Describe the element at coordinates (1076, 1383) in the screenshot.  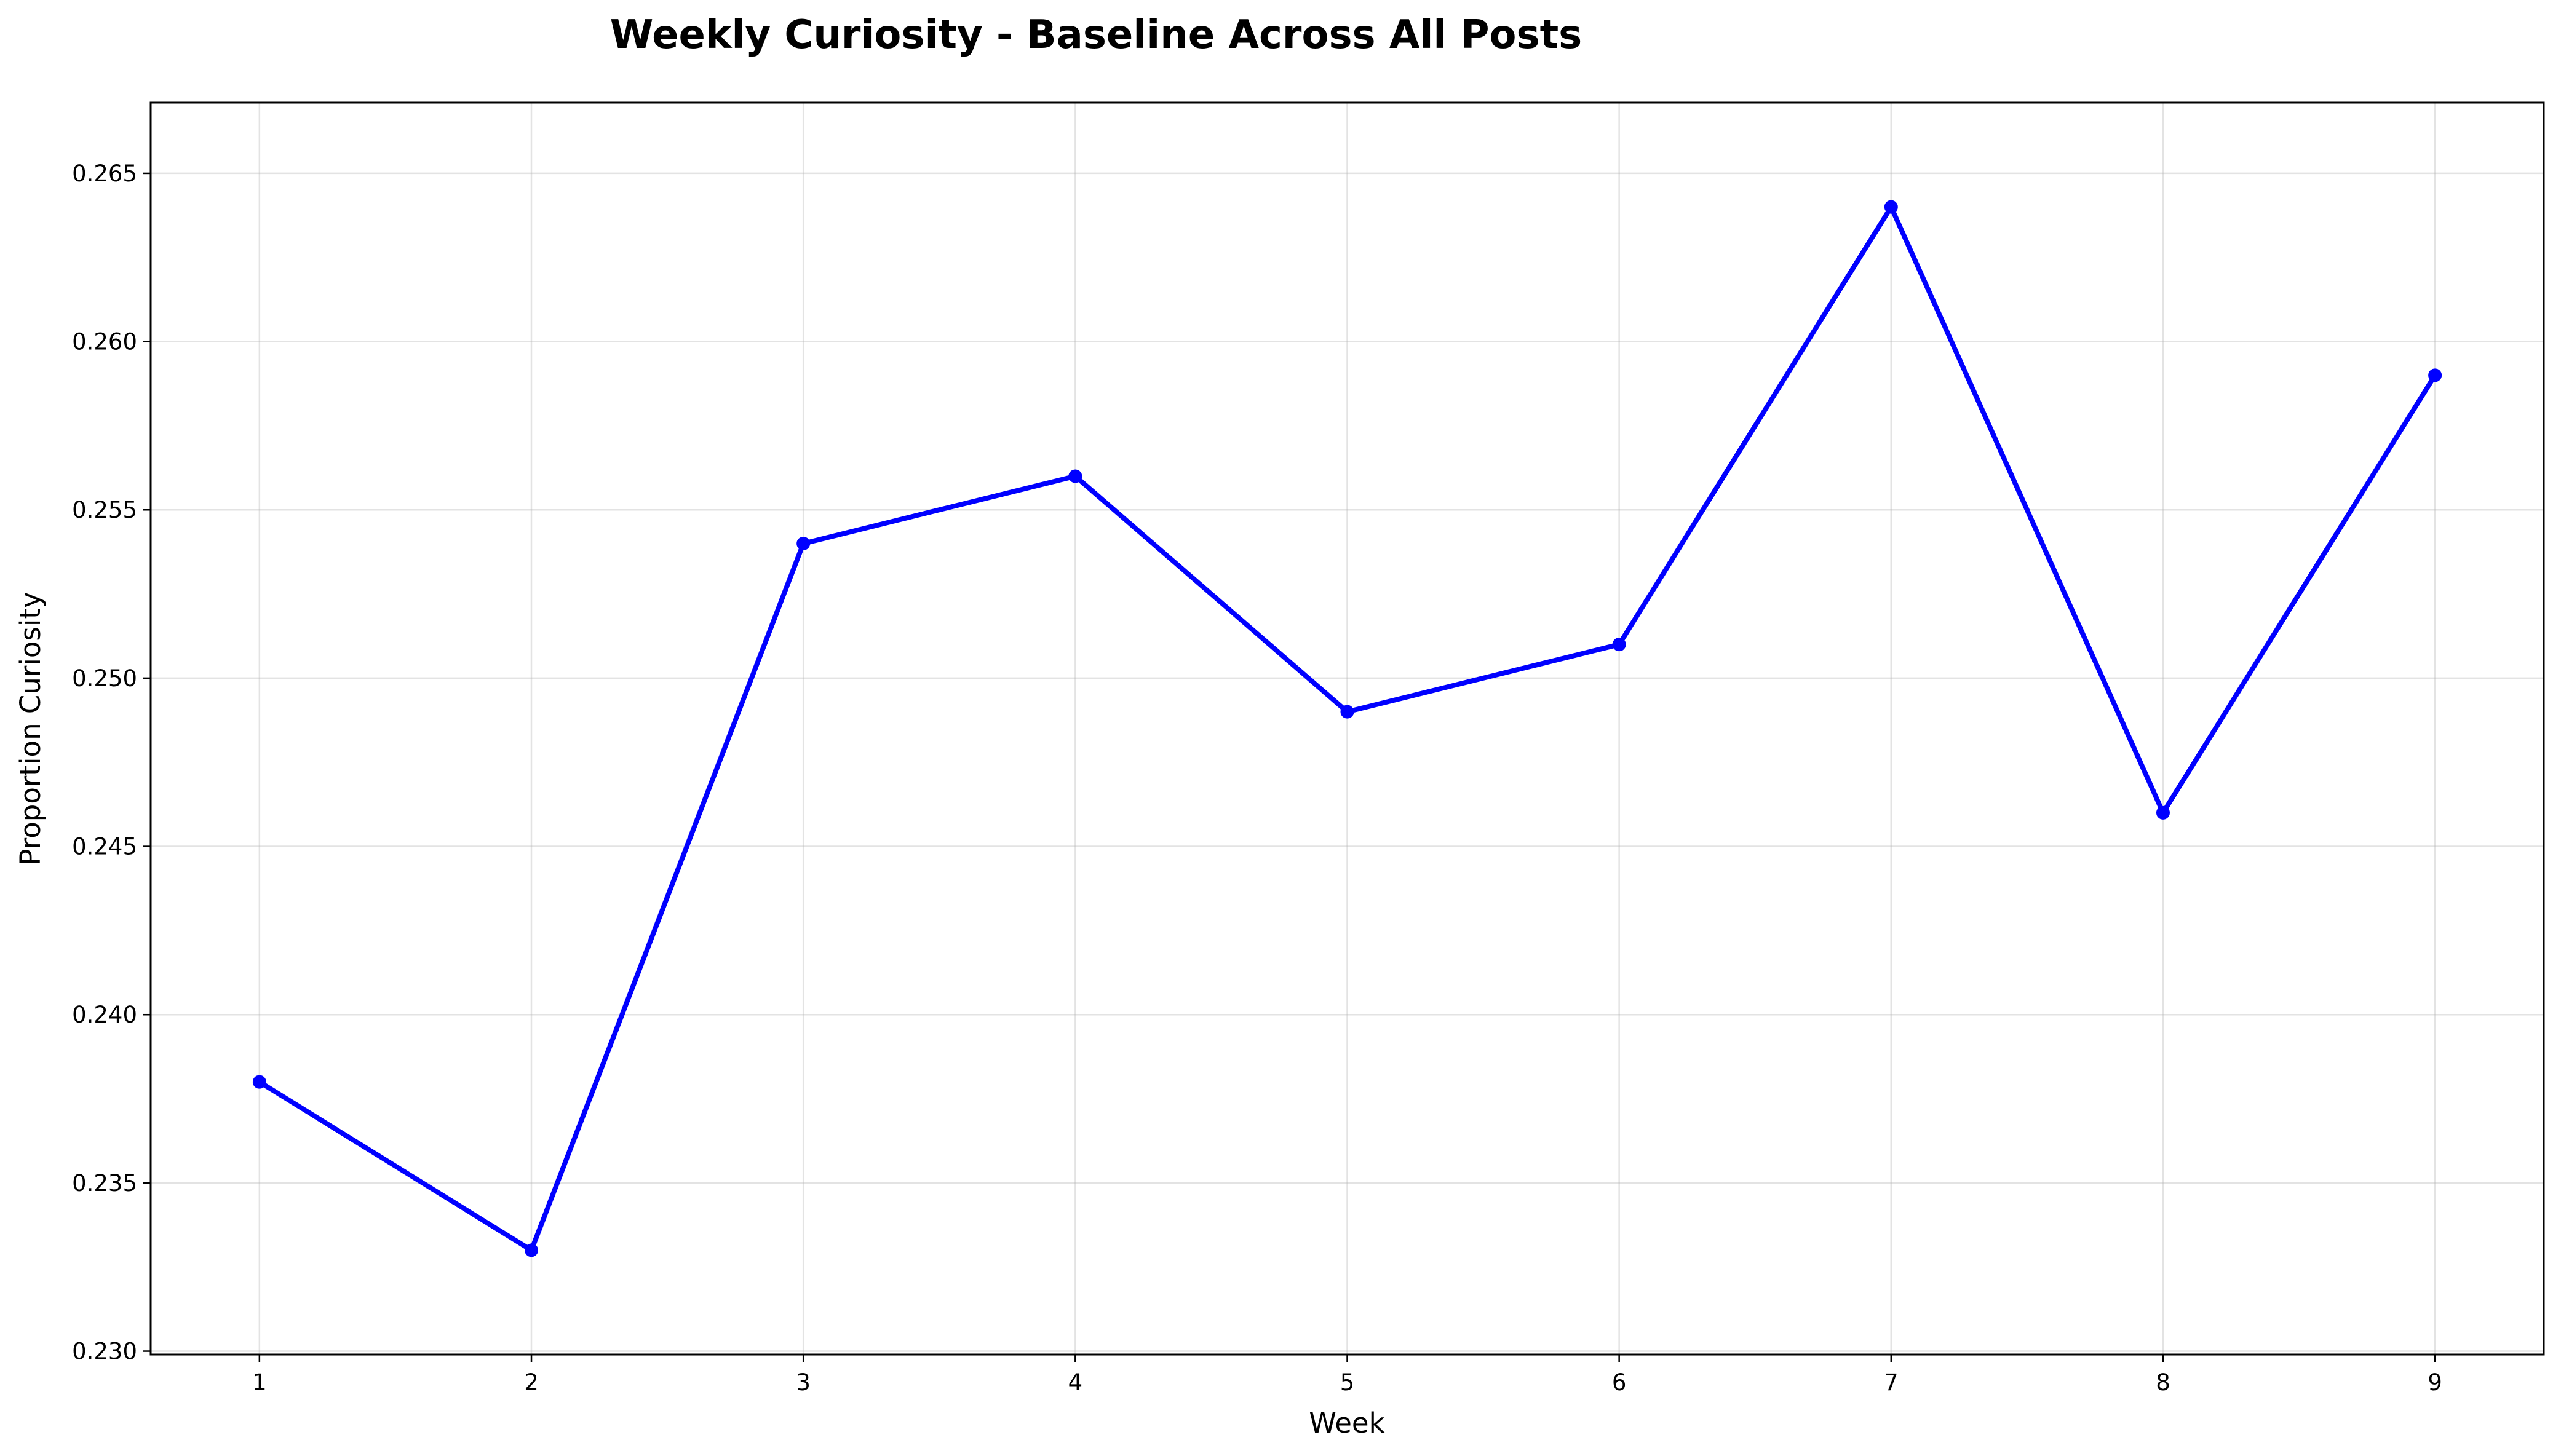
I see `x-tick-label: 4` at that location.